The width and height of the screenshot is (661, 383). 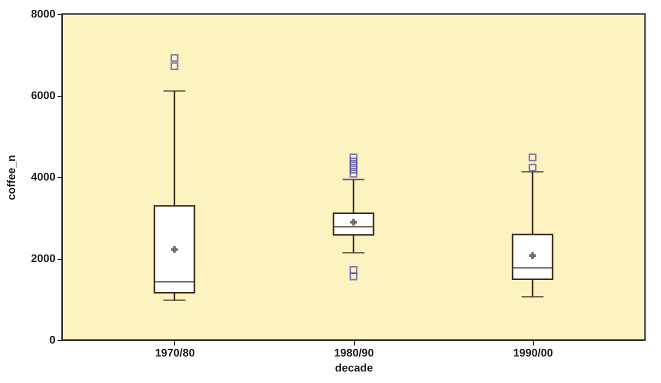 I want to click on y-axis-title: coffee_n, so click(x=12, y=177).